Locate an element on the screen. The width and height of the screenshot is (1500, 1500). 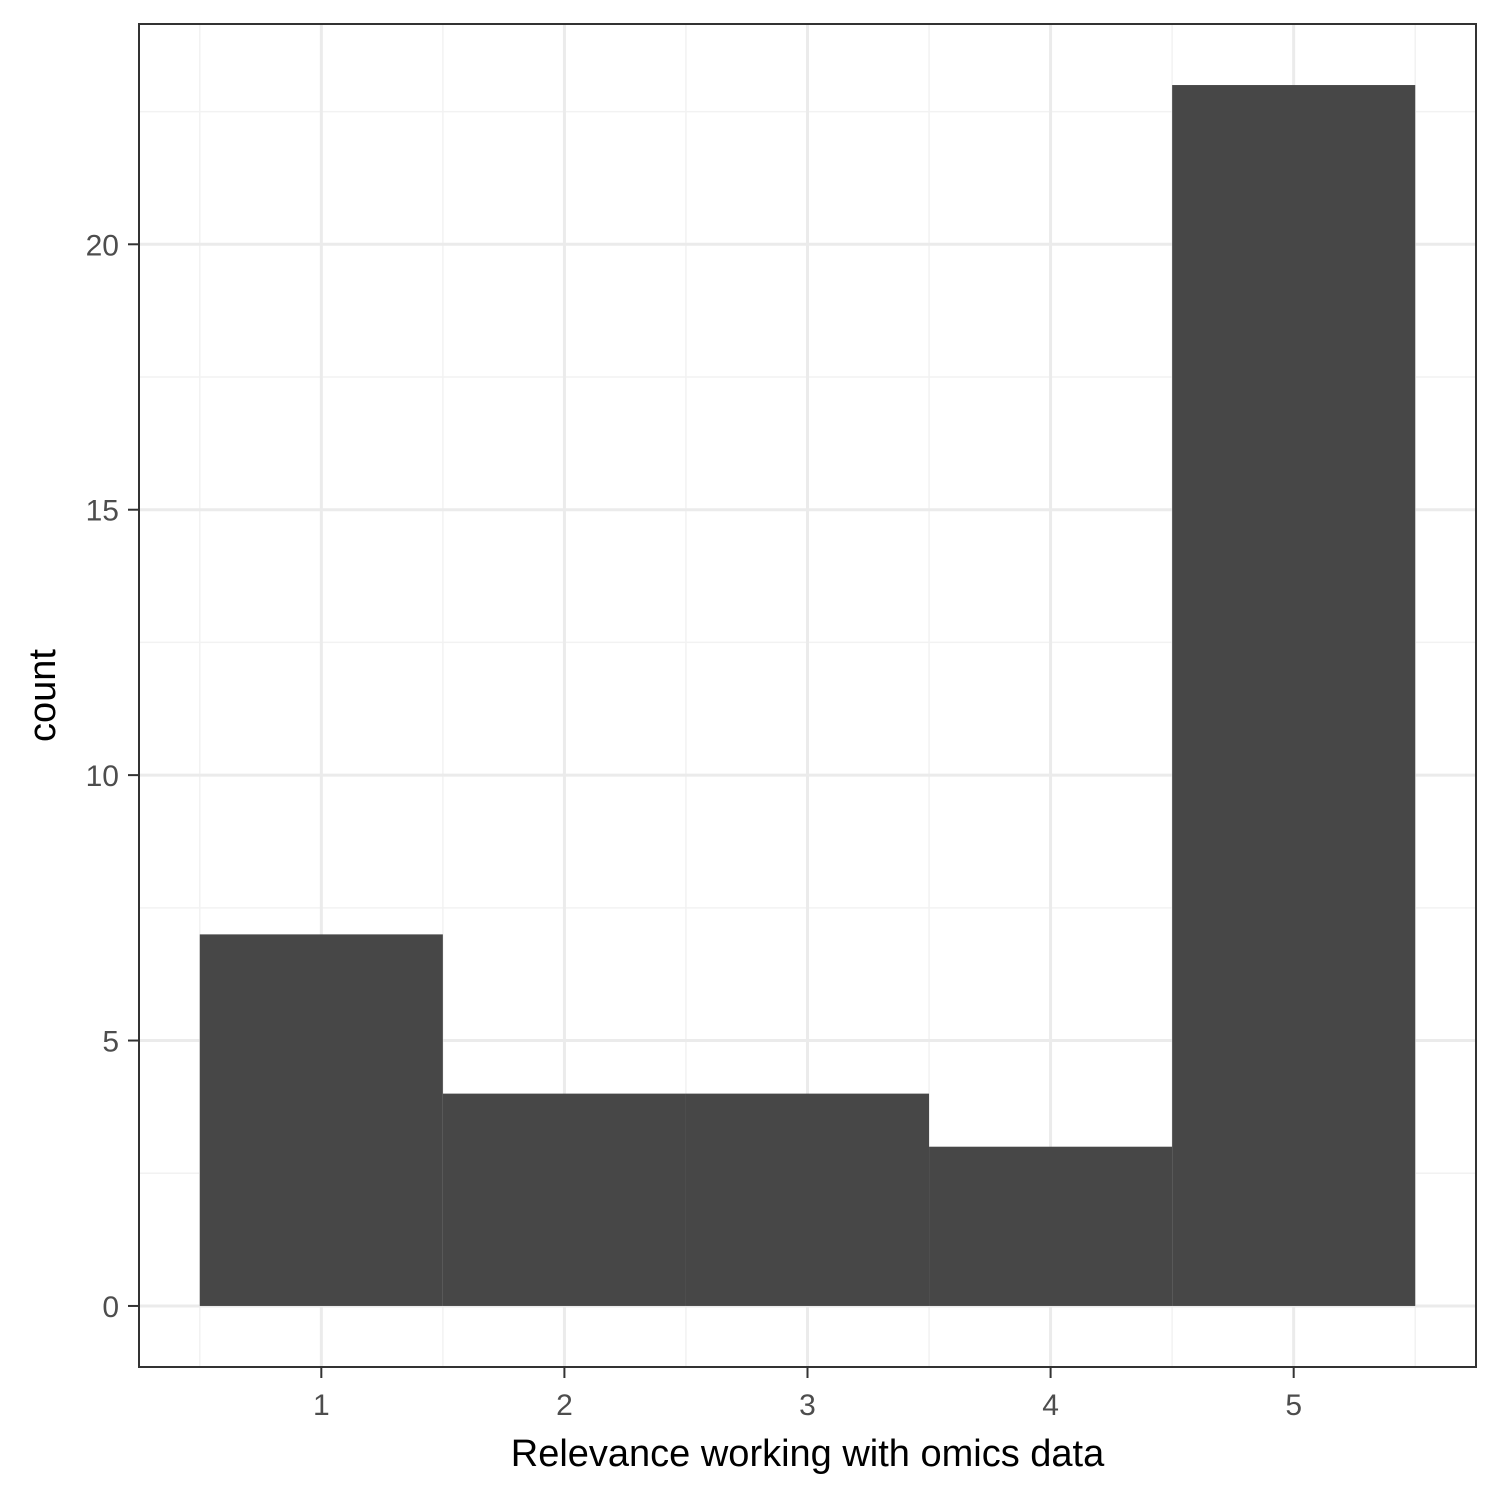
x-tick-label: 5 is located at coordinates (1293, 1405).